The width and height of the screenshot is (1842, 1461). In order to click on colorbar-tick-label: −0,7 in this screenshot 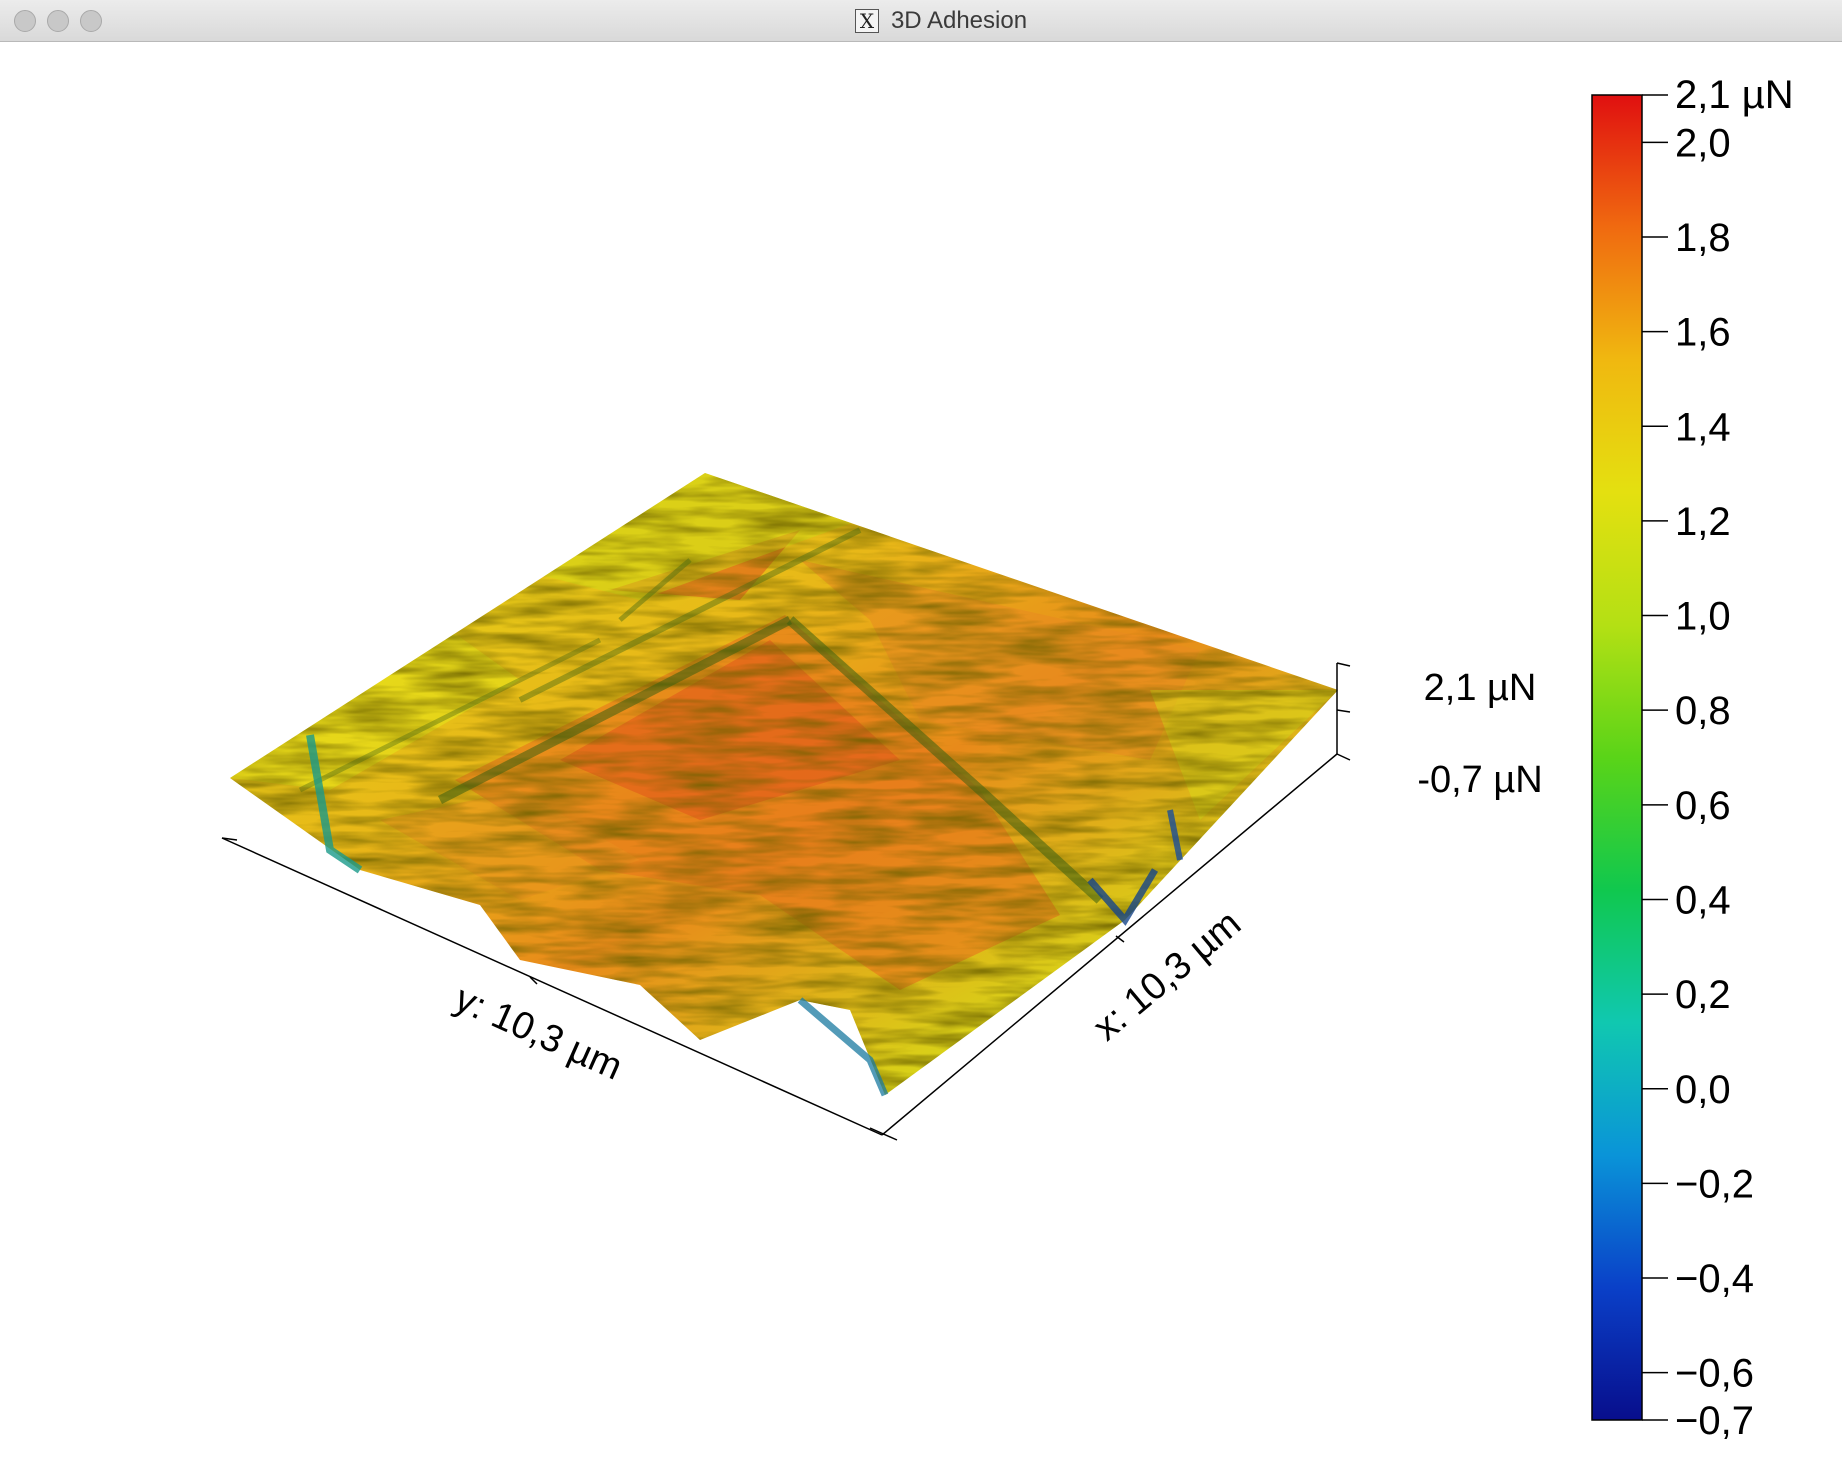, I will do `click(1714, 1421)`.